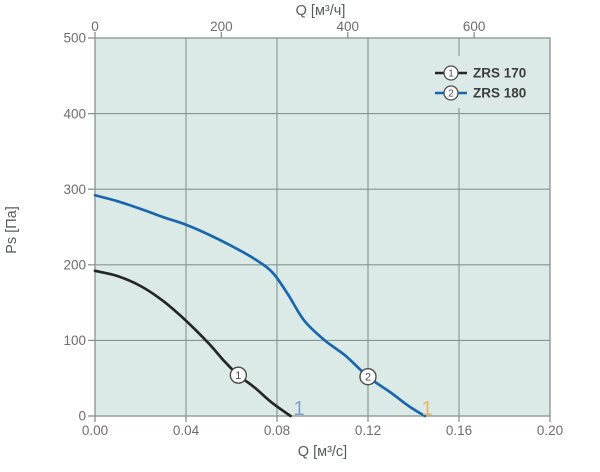 The image size is (600, 472). Describe the element at coordinates (322, 452) in the screenshot. I see `bottom-axis-title: Q [м³/с]` at that location.